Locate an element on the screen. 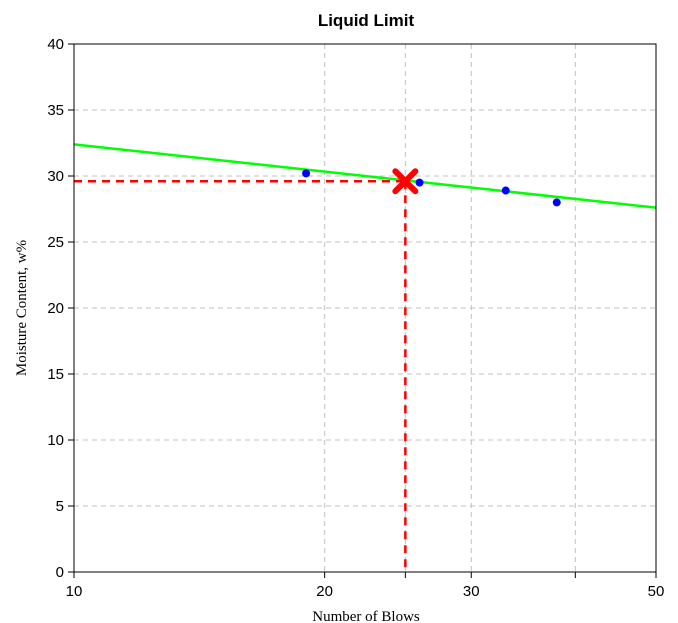 The image size is (678, 623). liquid-limit-marker is located at coordinates (405, 181).